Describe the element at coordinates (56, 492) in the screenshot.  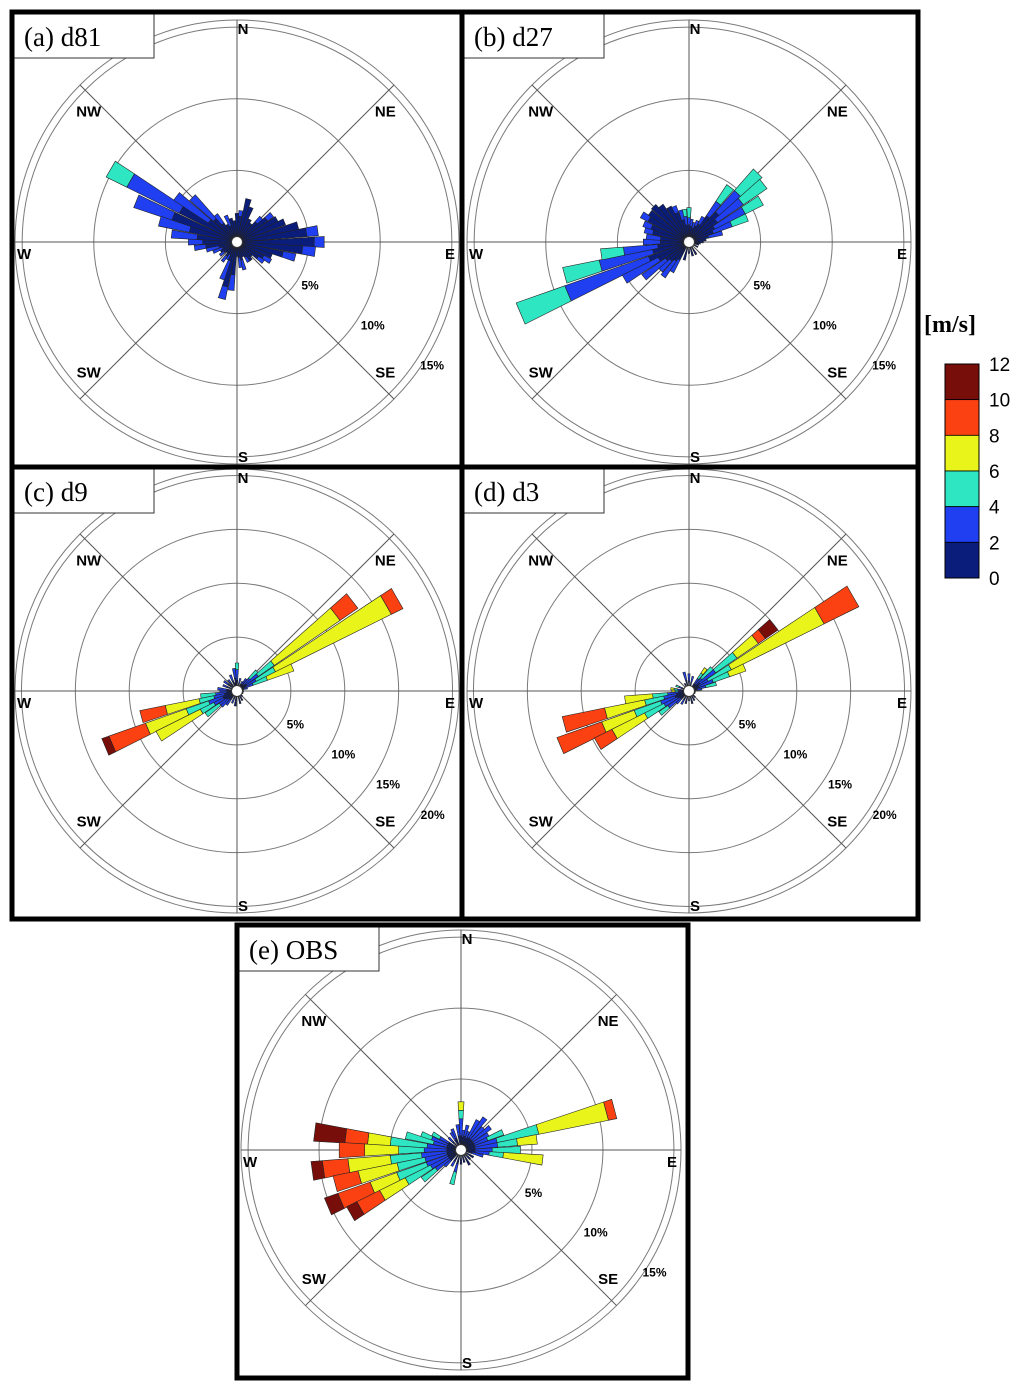
I see `panel-title: (c) d9` at that location.